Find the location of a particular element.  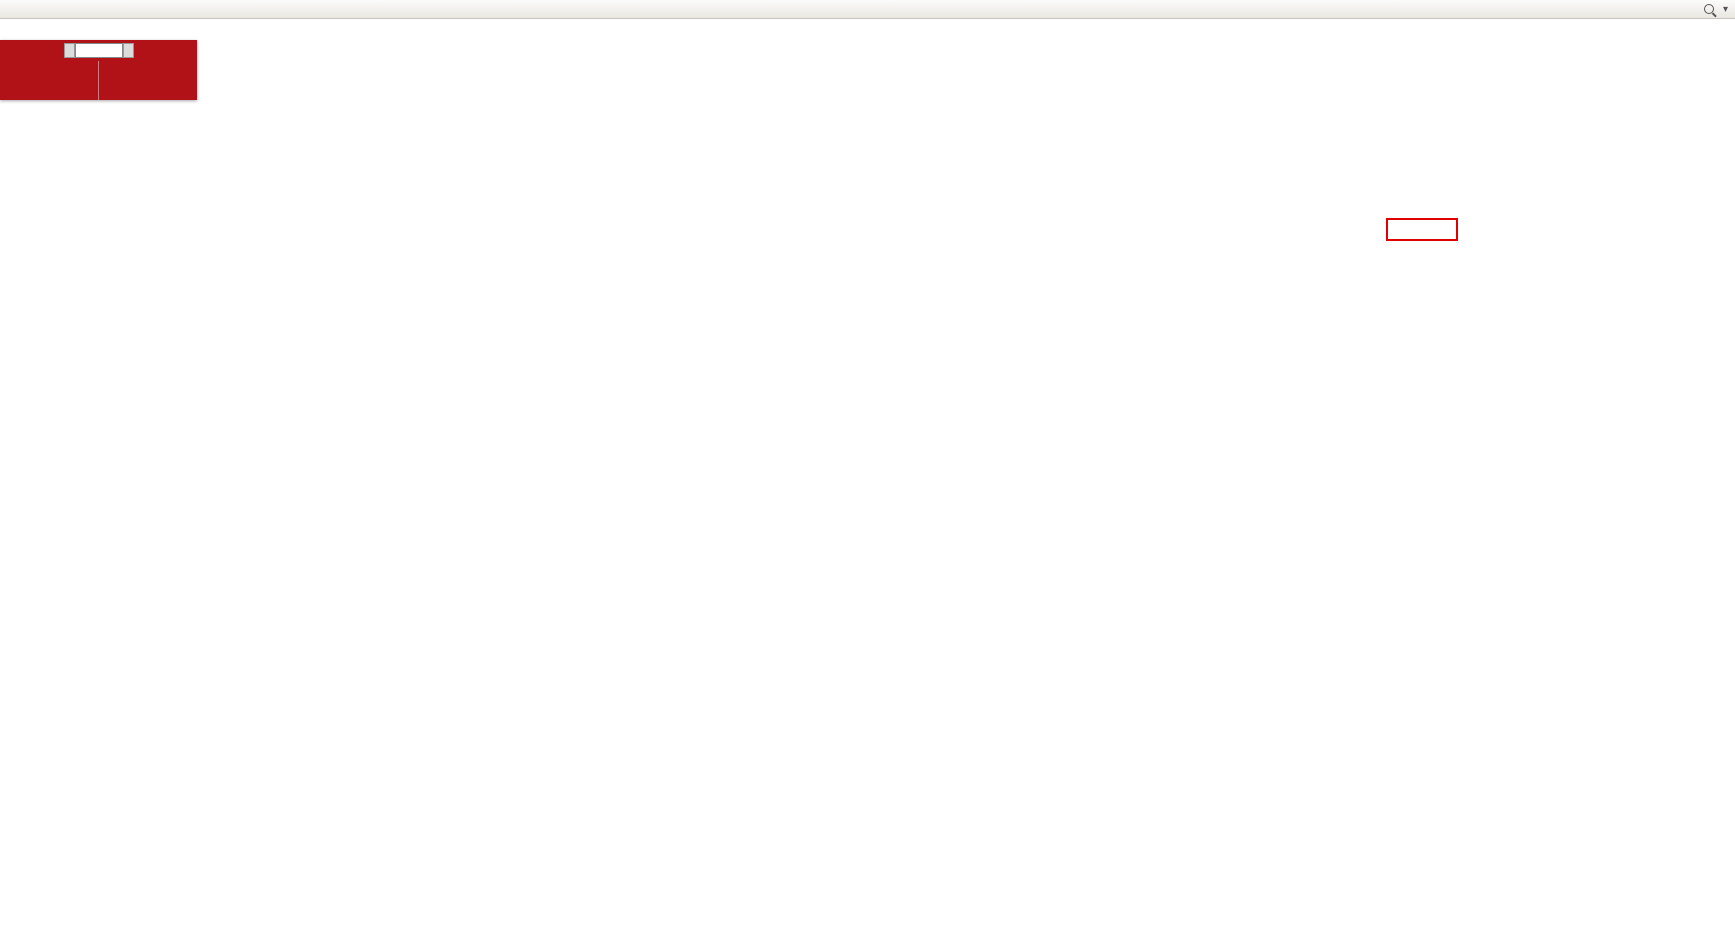

one-click-trading-panel is located at coordinates (98, 70).